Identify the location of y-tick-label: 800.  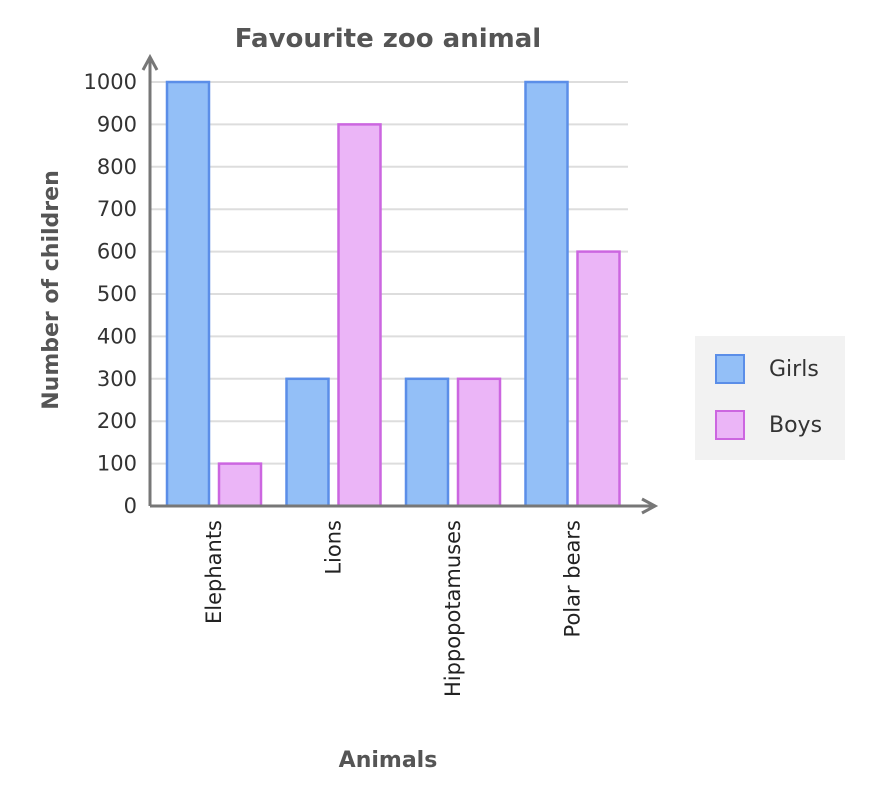
(117, 167).